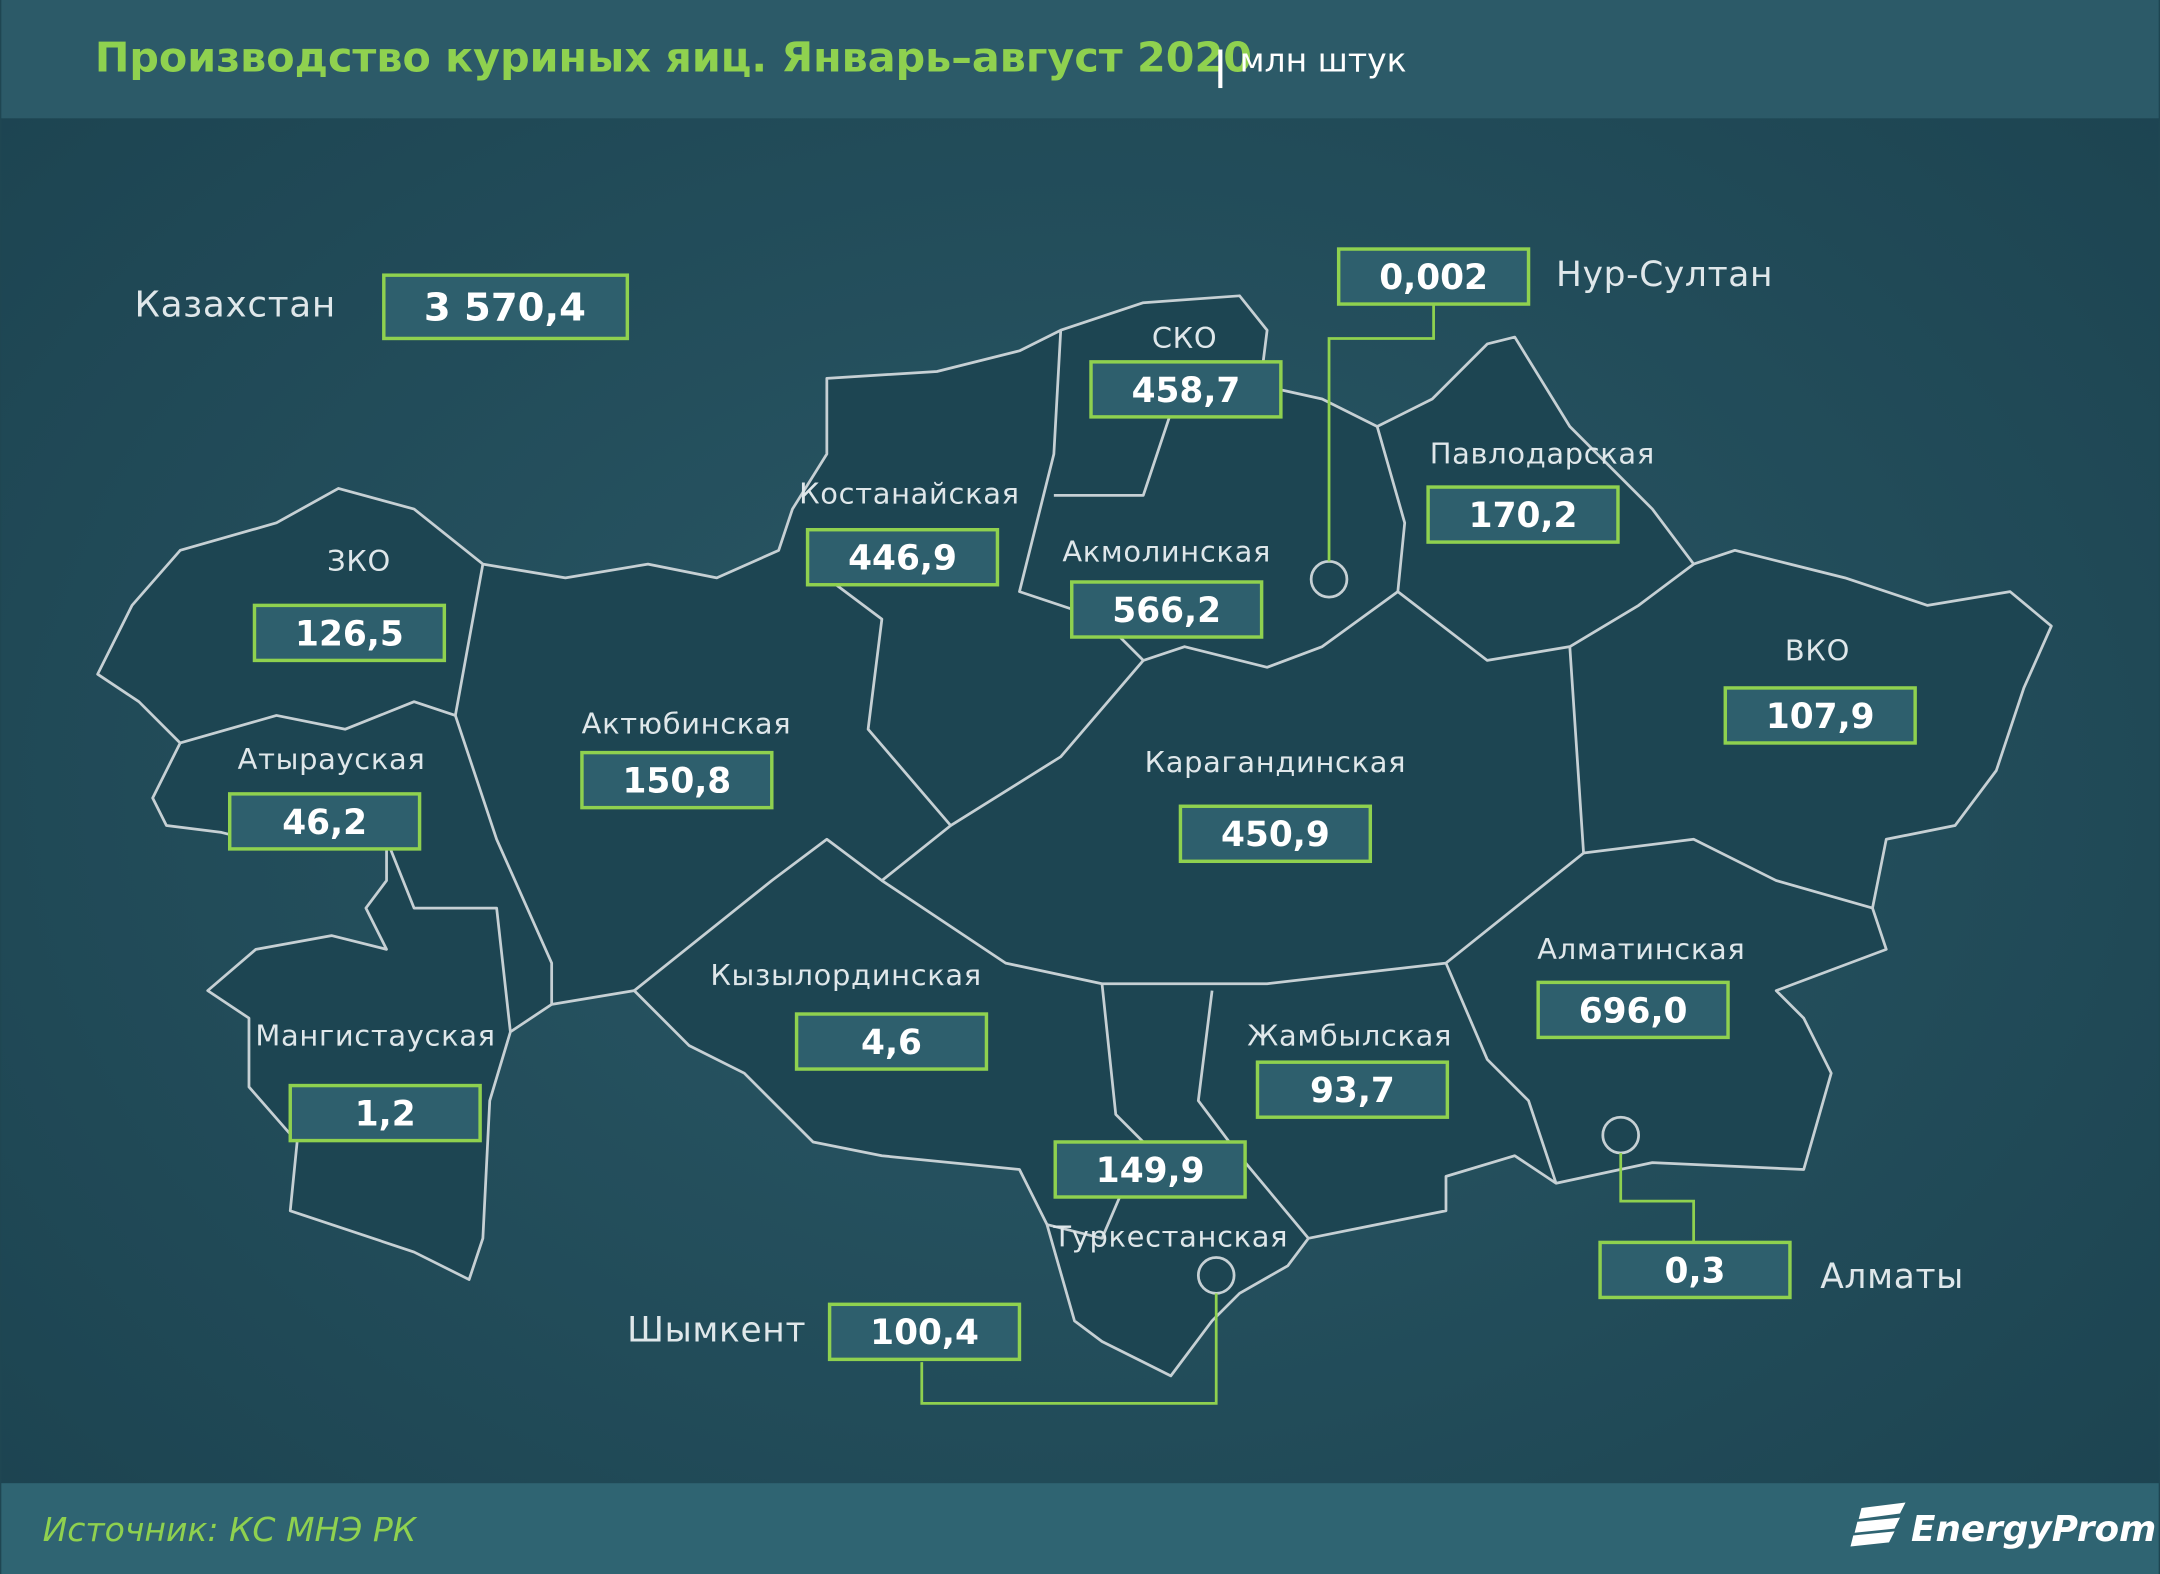 This screenshot has height=1574, width=2160. Describe the element at coordinates (909, 494) in the screenshot. I see `region-name: Костанайская` at that location.